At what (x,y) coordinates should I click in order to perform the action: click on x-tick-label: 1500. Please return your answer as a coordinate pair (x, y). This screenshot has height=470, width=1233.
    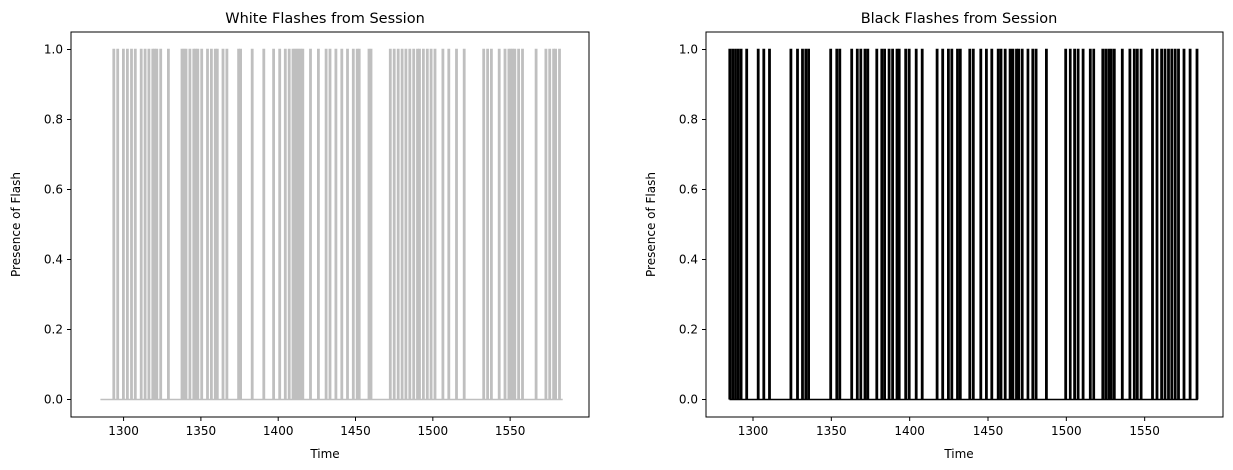
    Looking at the image, I should click on (433, 431).